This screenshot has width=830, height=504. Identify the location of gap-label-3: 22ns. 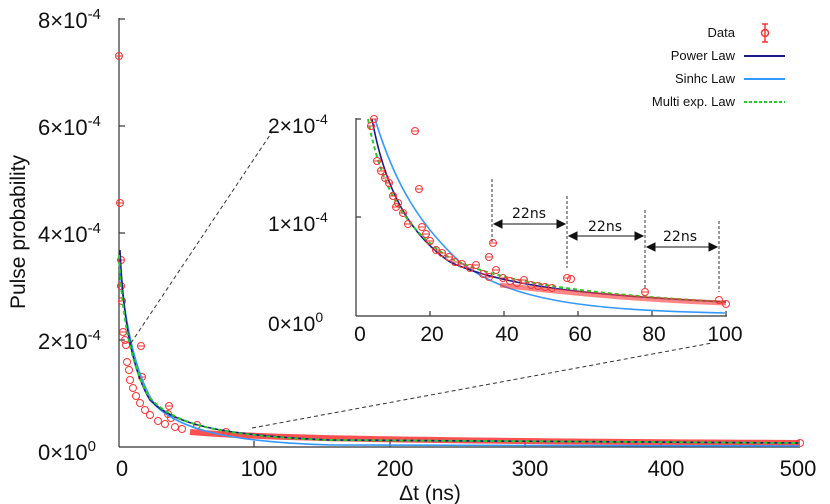
(680, 237).